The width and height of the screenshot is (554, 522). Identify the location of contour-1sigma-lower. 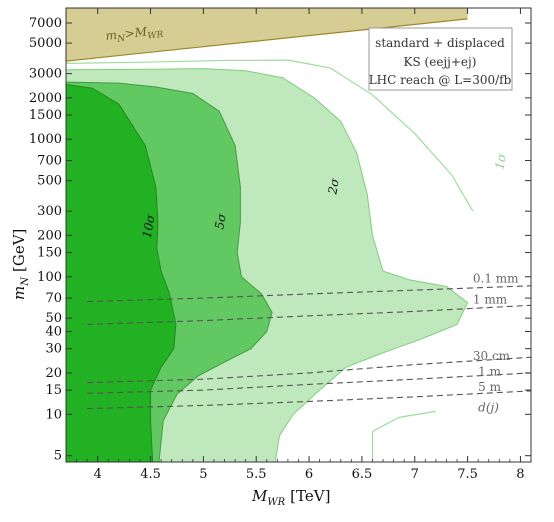
(403, 435).